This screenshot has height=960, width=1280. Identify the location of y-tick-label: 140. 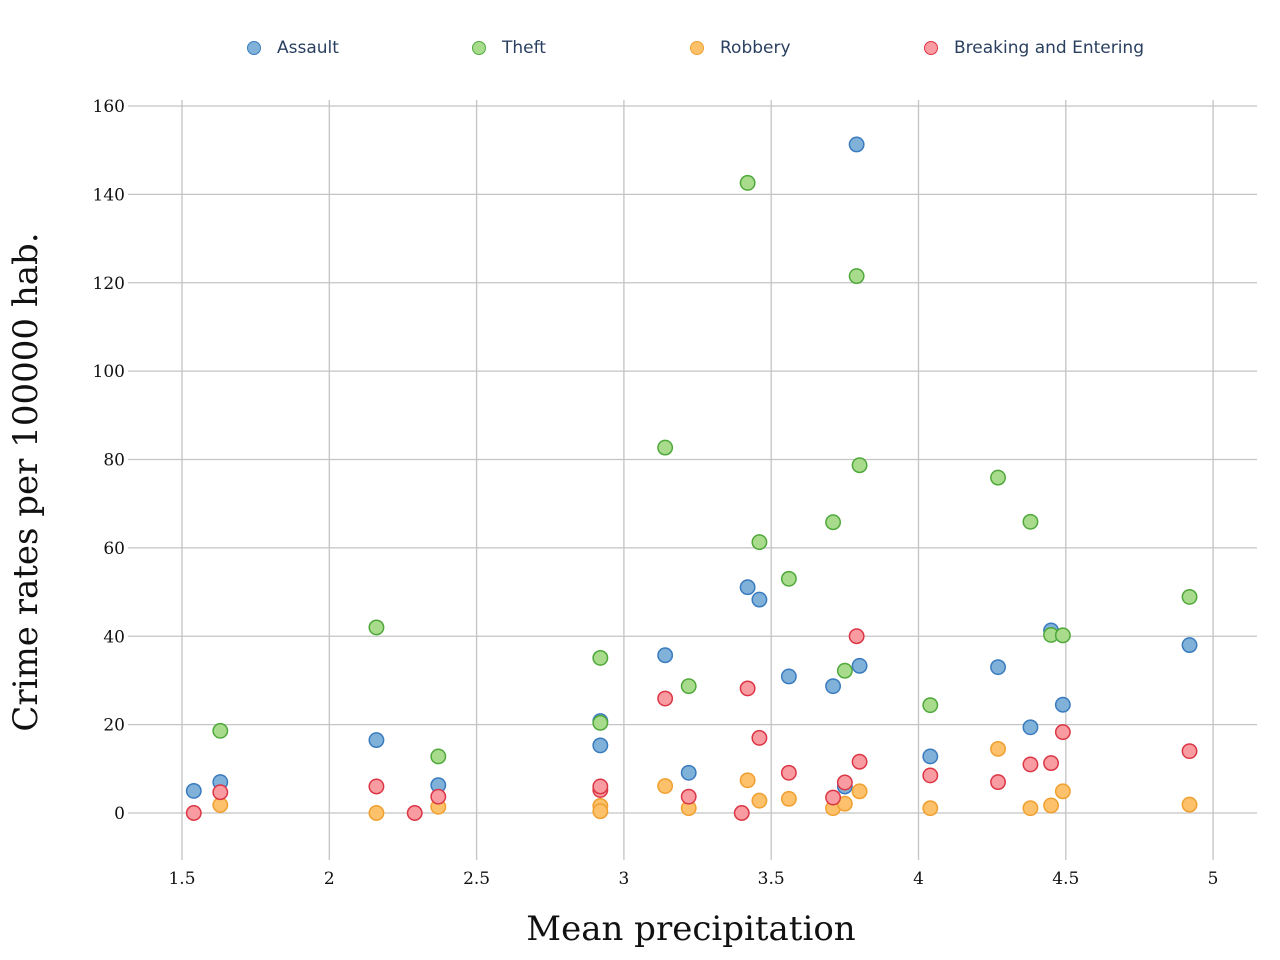
(109, 195).